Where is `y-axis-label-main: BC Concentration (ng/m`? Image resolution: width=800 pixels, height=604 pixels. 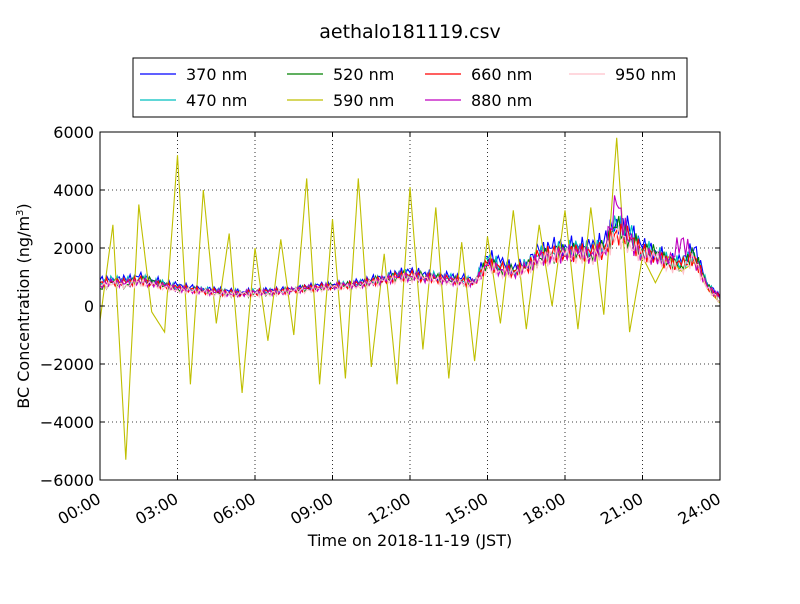
y-axis-label-main: BC Concentration (ng/m is located at coordinates (23, 312).